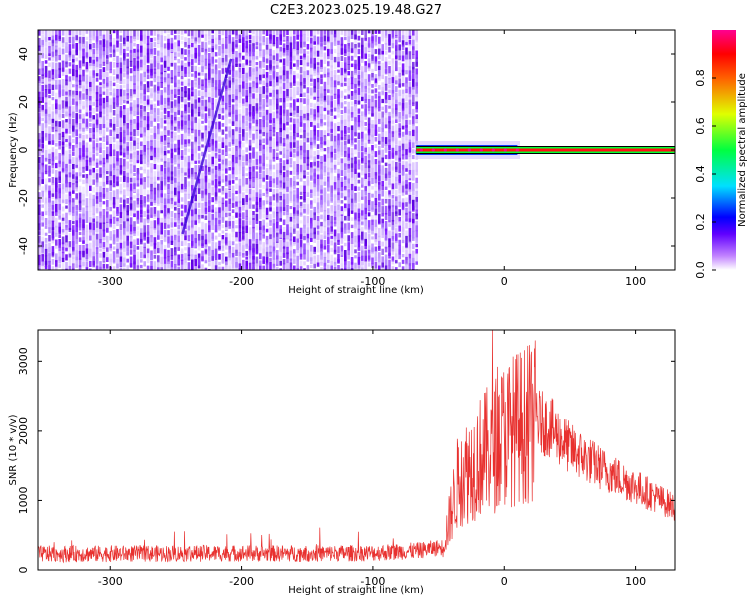 Image resolution: width=750 pixels, height=600 pixels. Describe the element at coordinates (23, 431) in the screenshot. I see `y-tick-label: 2000` at that location.